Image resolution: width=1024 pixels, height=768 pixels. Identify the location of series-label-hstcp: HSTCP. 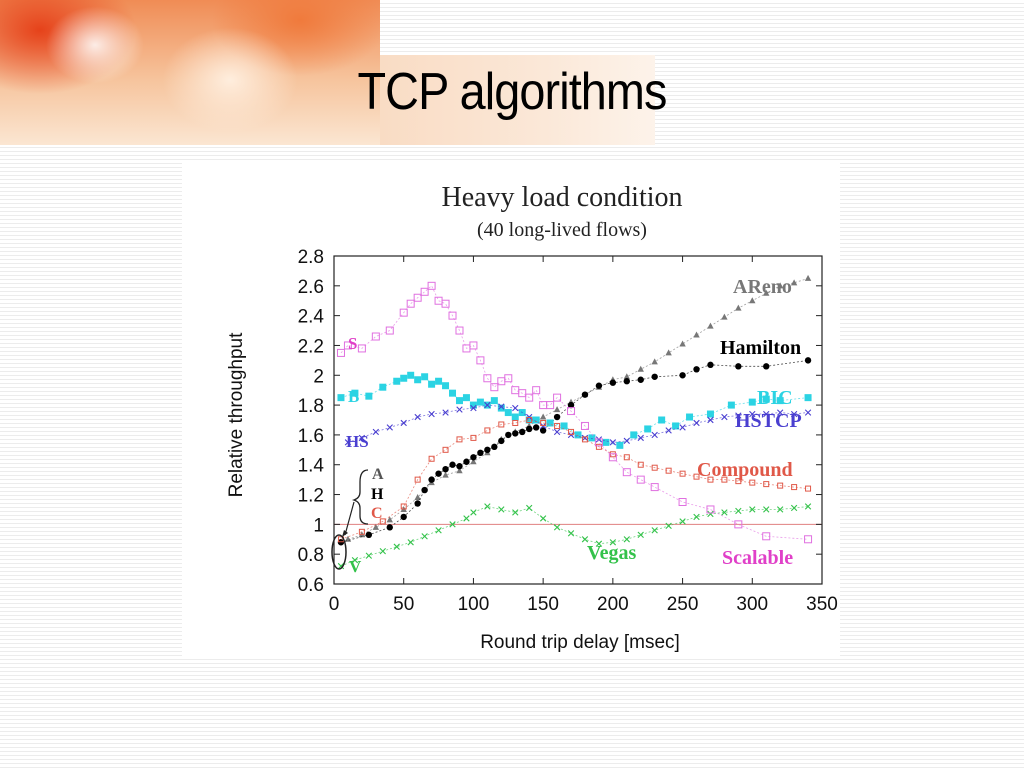
(768, 421).